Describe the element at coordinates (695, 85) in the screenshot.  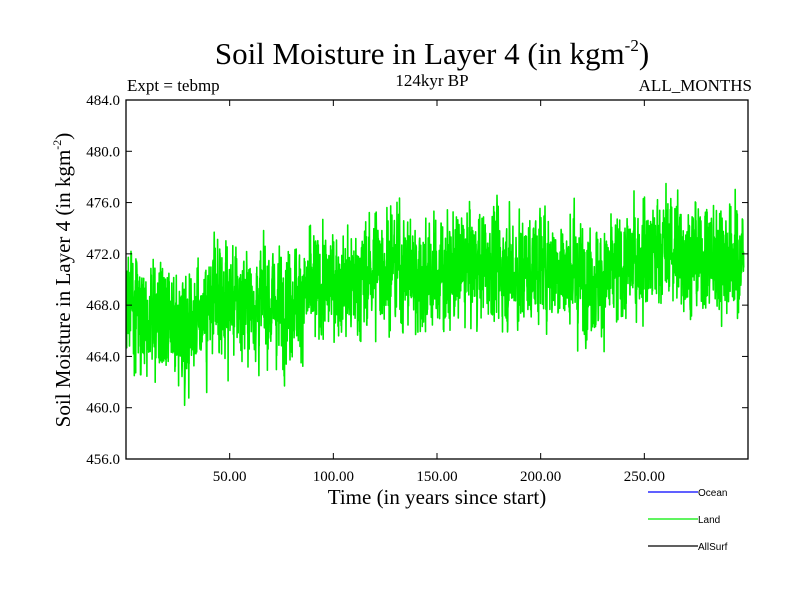
I see `subtitle-months: ALL_MONTHS` at that location.